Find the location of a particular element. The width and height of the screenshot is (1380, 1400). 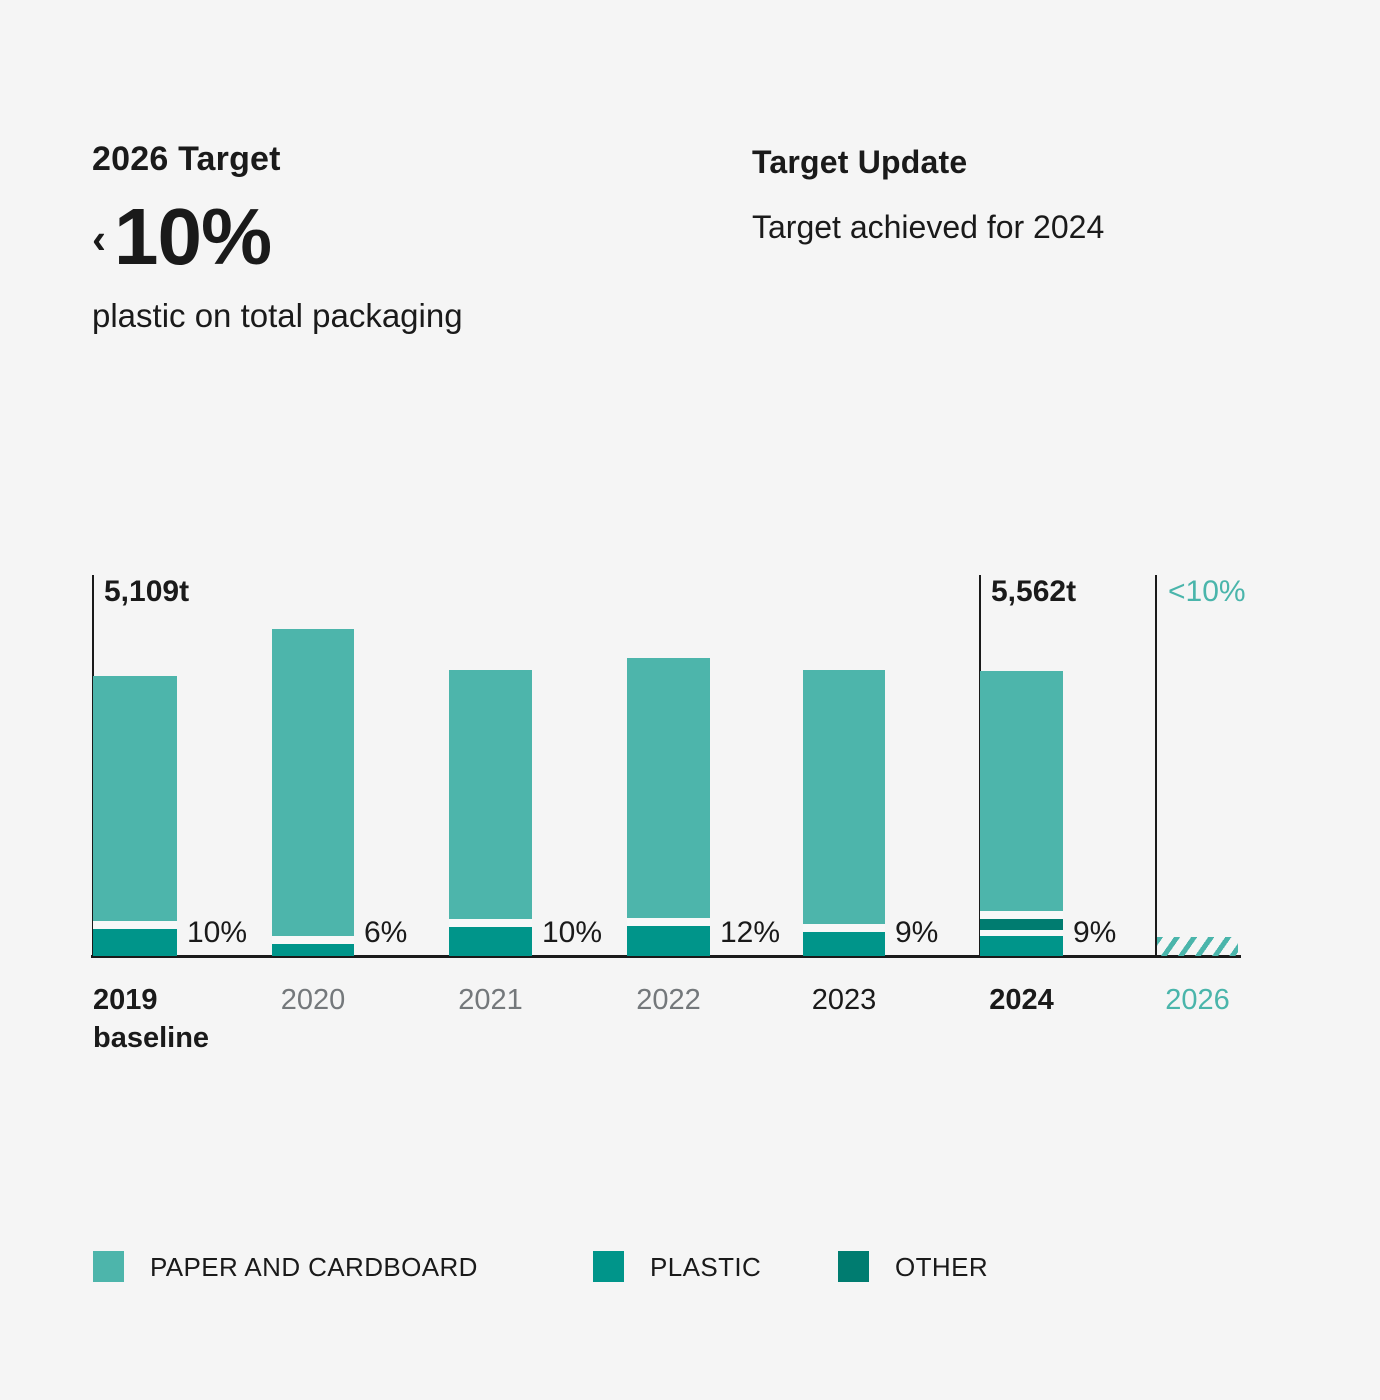

year-label-2023: 2023 is located at coordinates (844, 1000).